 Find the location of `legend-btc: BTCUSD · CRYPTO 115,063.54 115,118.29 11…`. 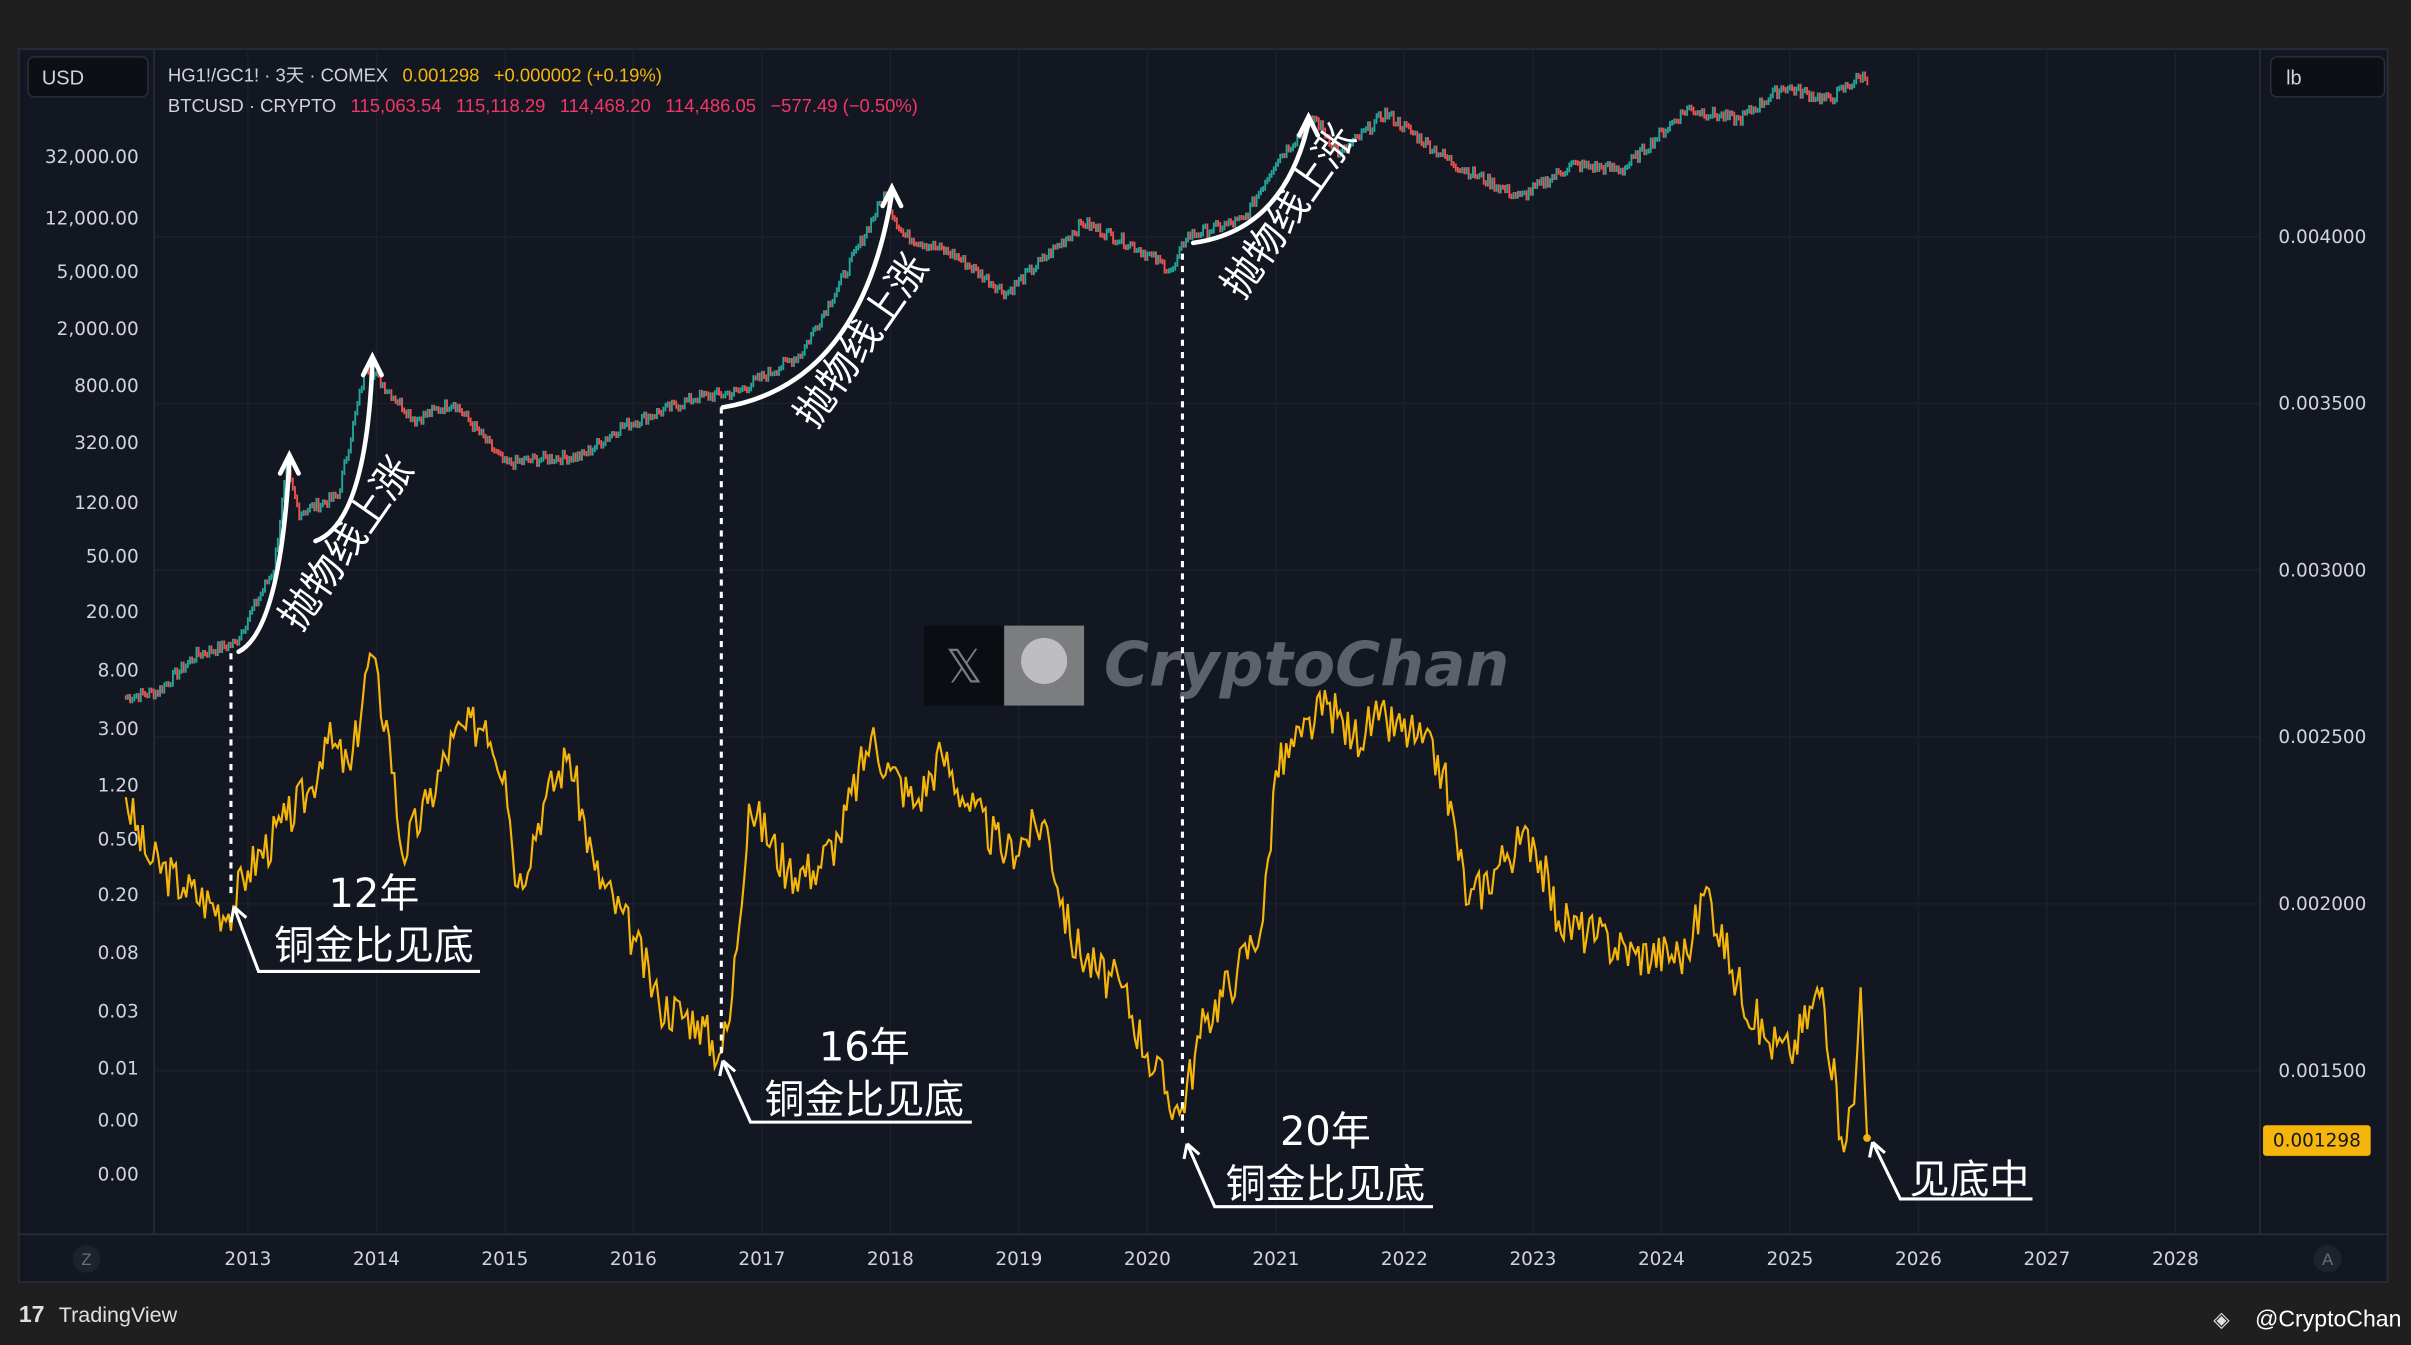

legend-btc: BTCUSD · CRYPTO 115,063.54 115,118.29 11… is located at coordinates (543, 105).